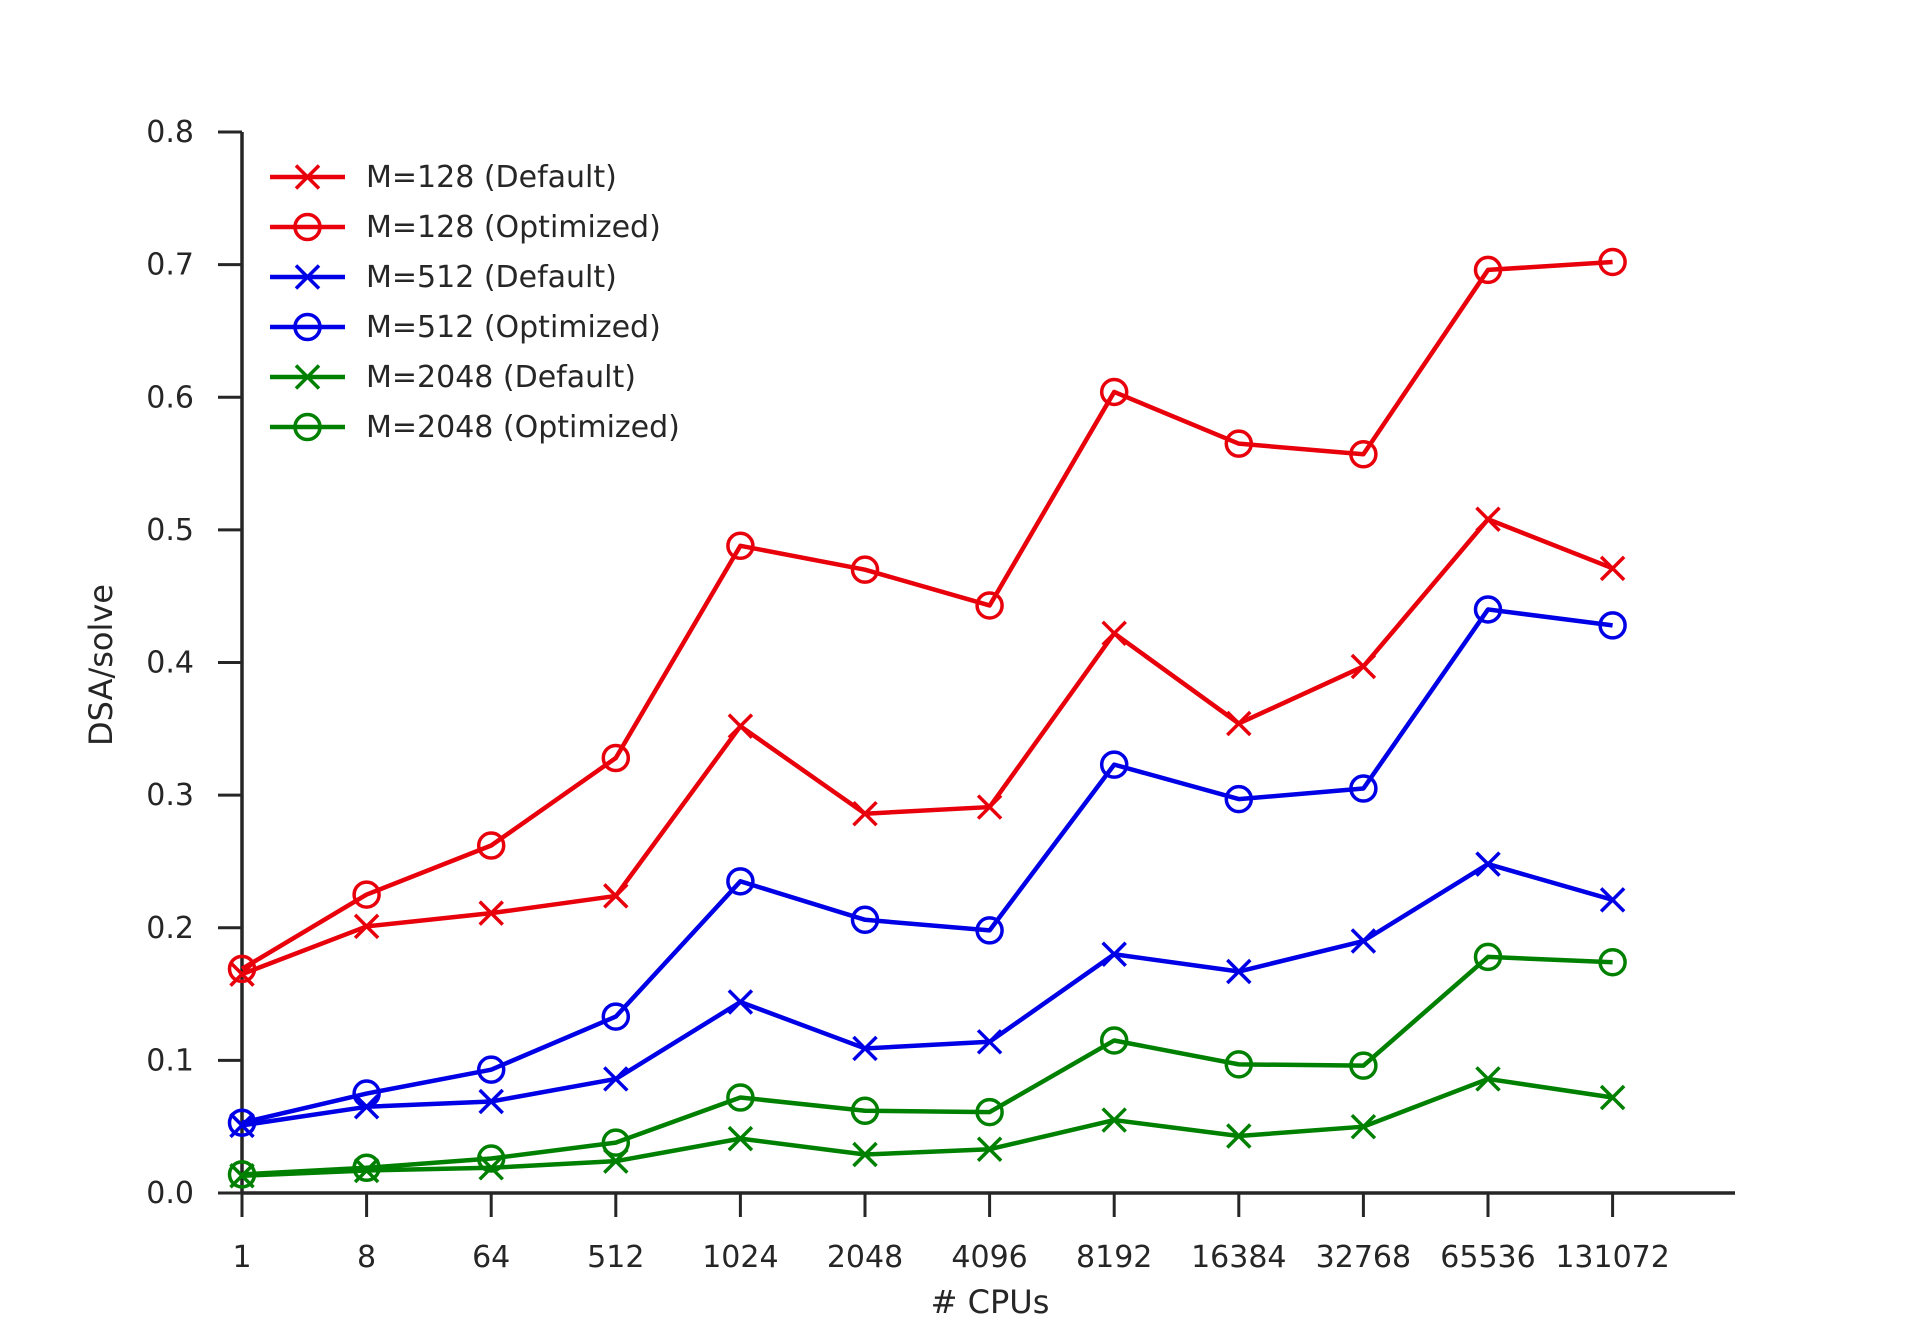 This screenshot has height=1320, width=1920. I want to click on legend-label: M=2048 (Default), so click(501, 377).